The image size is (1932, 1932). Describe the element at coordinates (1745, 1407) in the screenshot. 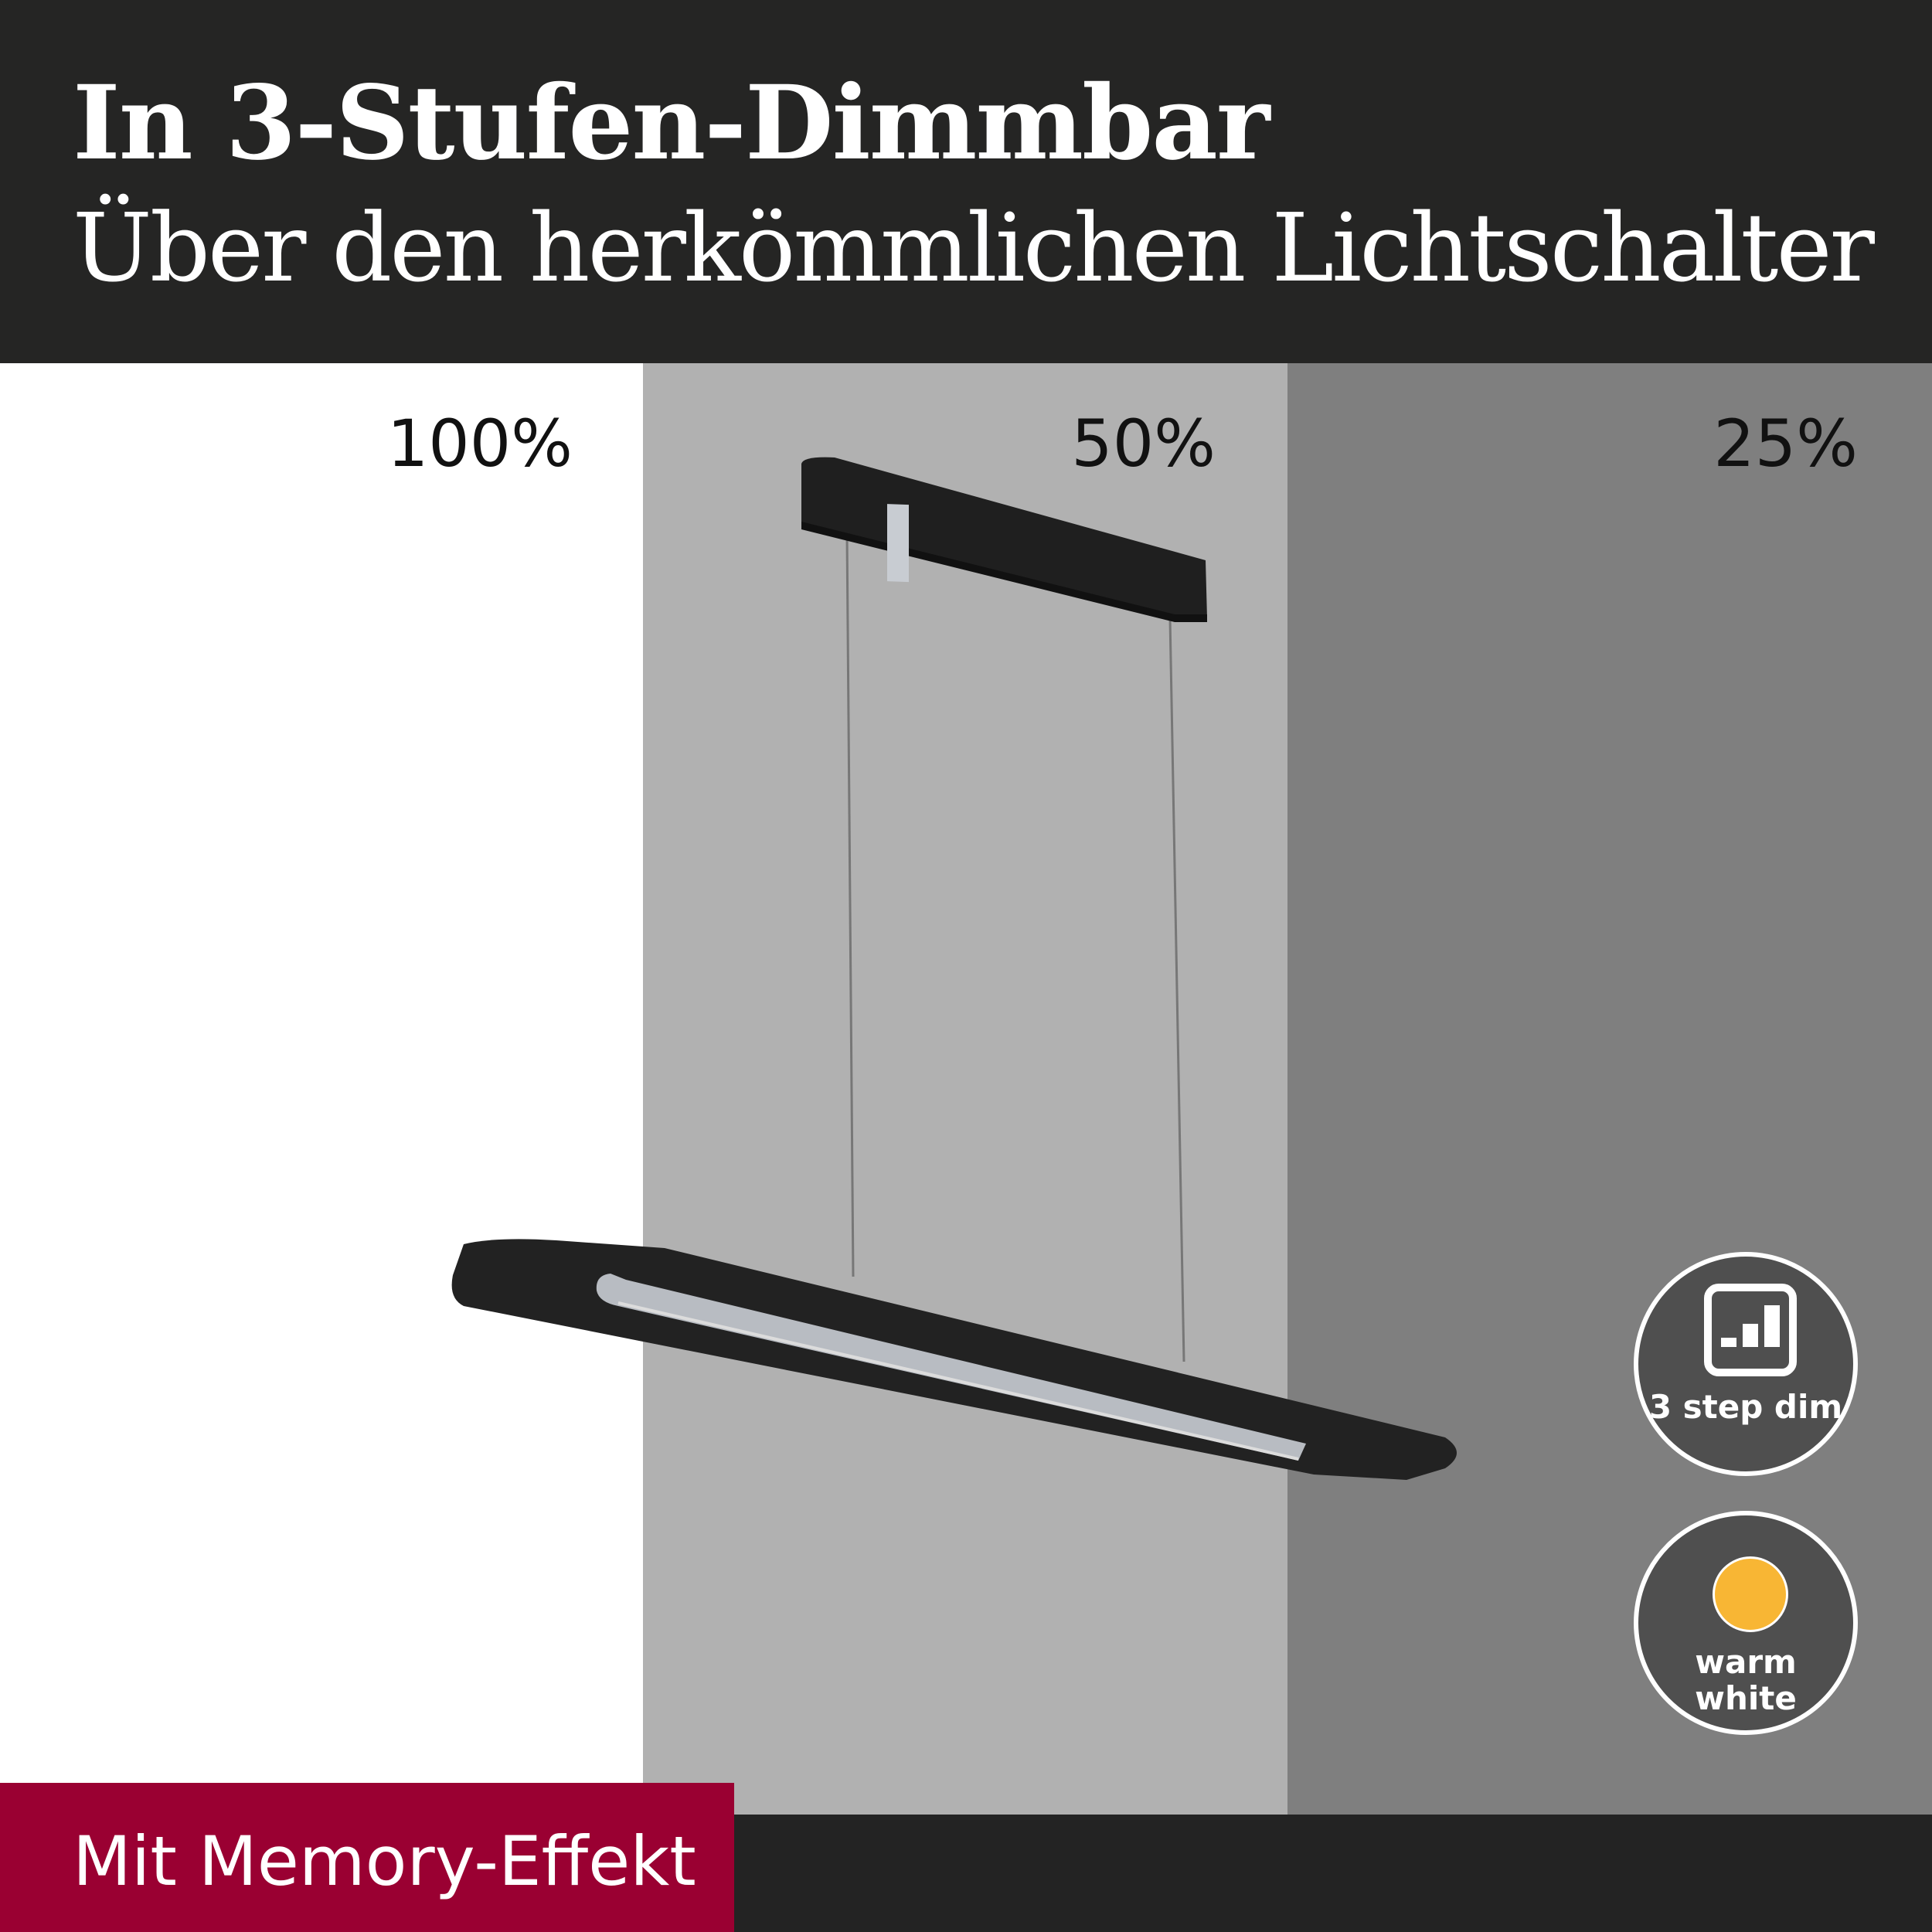

I see `badge-dim-label: 3 step dim` at that location.